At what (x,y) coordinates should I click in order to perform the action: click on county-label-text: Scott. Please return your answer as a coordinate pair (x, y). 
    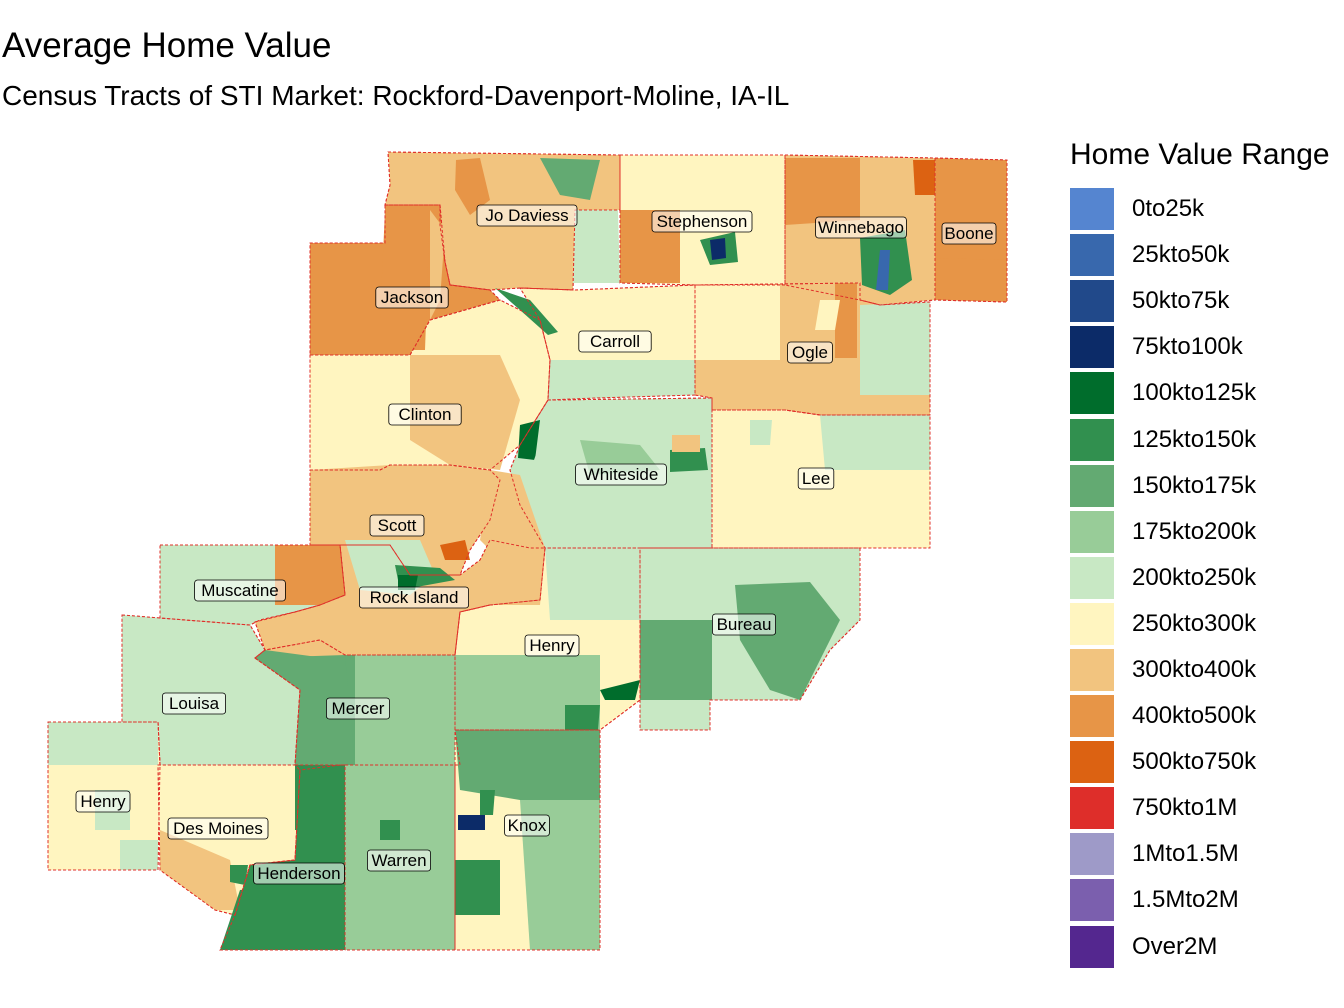
    Looking at the image, I should click on (397, 525).